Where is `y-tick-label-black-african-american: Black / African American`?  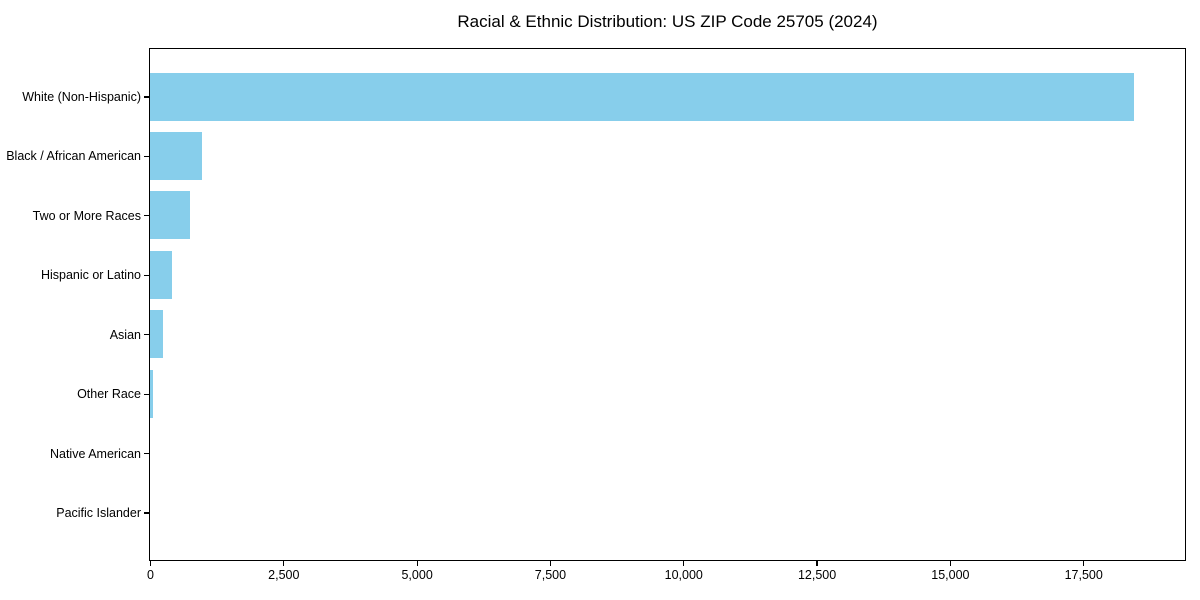
y-tick-label-black-african-american: Black / African American is located at coordinates (73, 156).